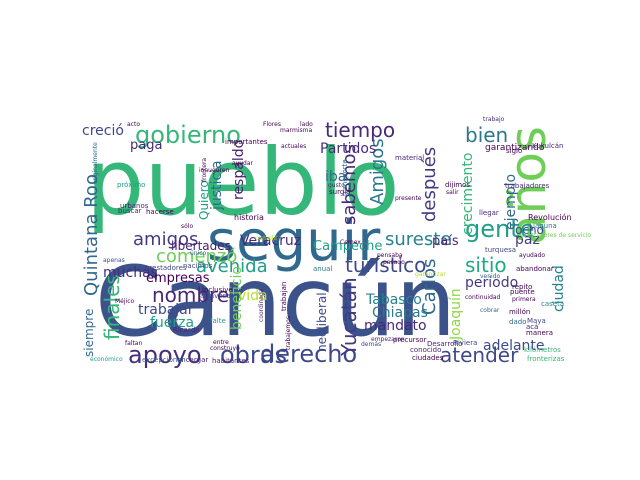 The width and height of the screenshot is (640, 480). Describe the element at coordinates (308, 354) in the screenshot. I see `cloud-word: derecho` at that location.